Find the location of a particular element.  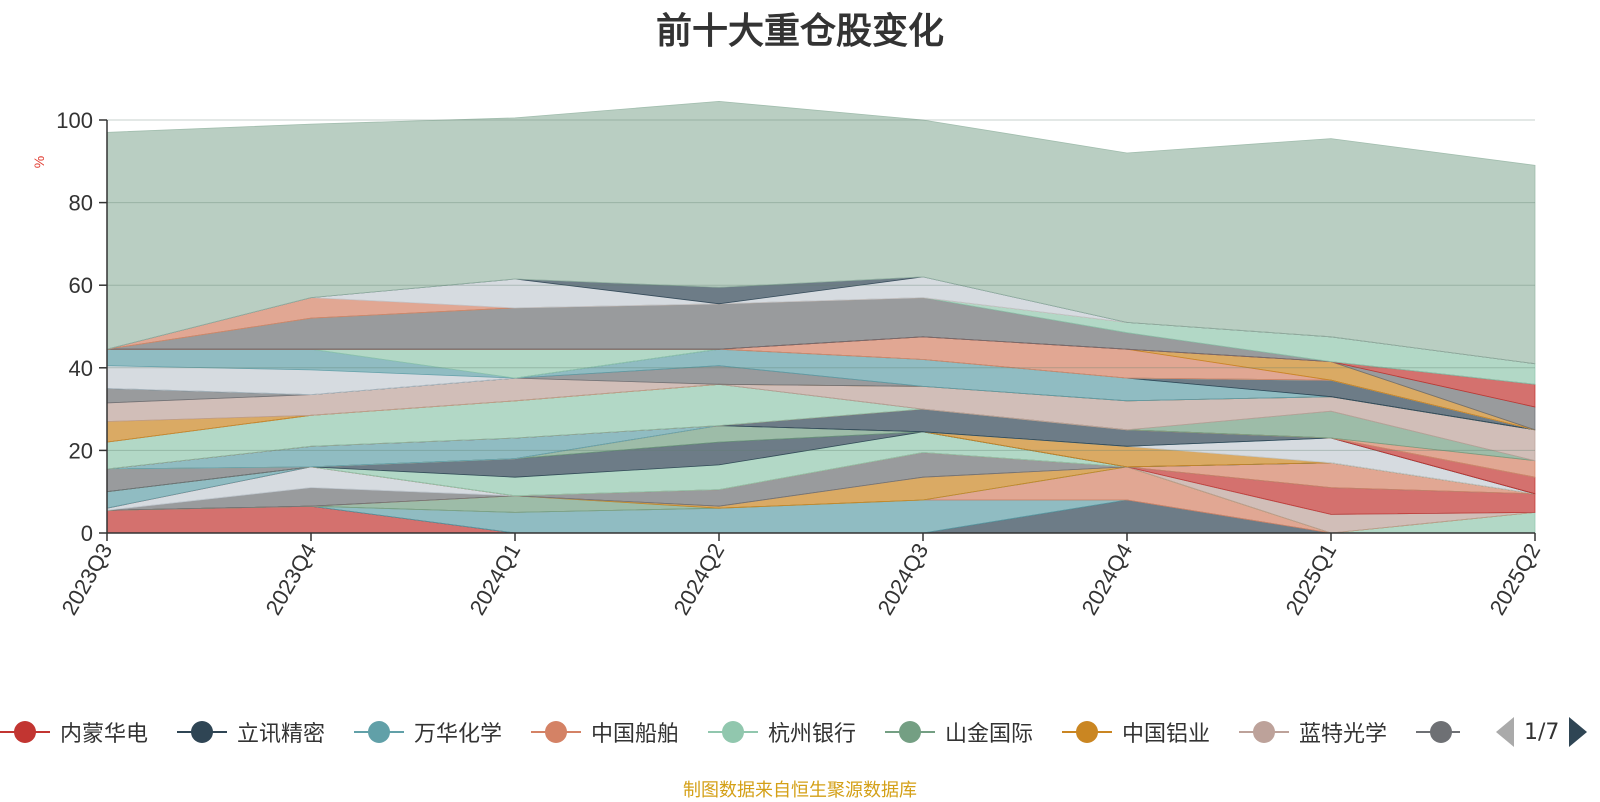

legend-item: 万华化学 is located at coordinates (428, 732).